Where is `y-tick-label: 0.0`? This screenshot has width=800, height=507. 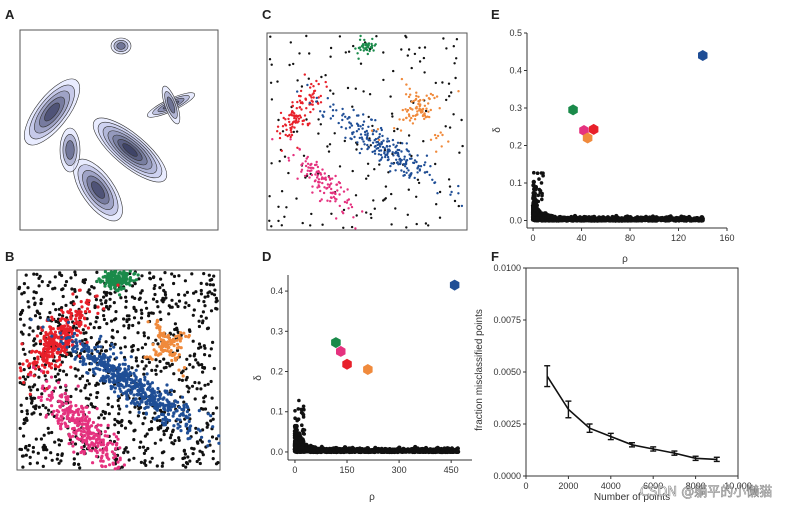 y-tick-label: 0.0 is located at coordinates (276, 452).